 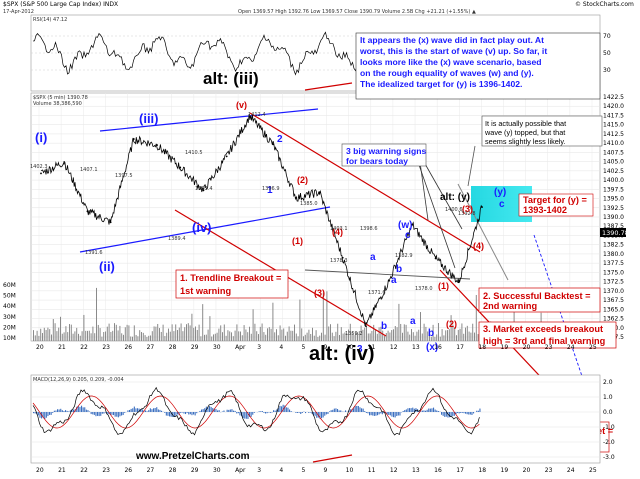 What do you see at coordinates (326, 347) in the screenshot?
I see `x-tick-label: 9` at bounding box center [326, 347].